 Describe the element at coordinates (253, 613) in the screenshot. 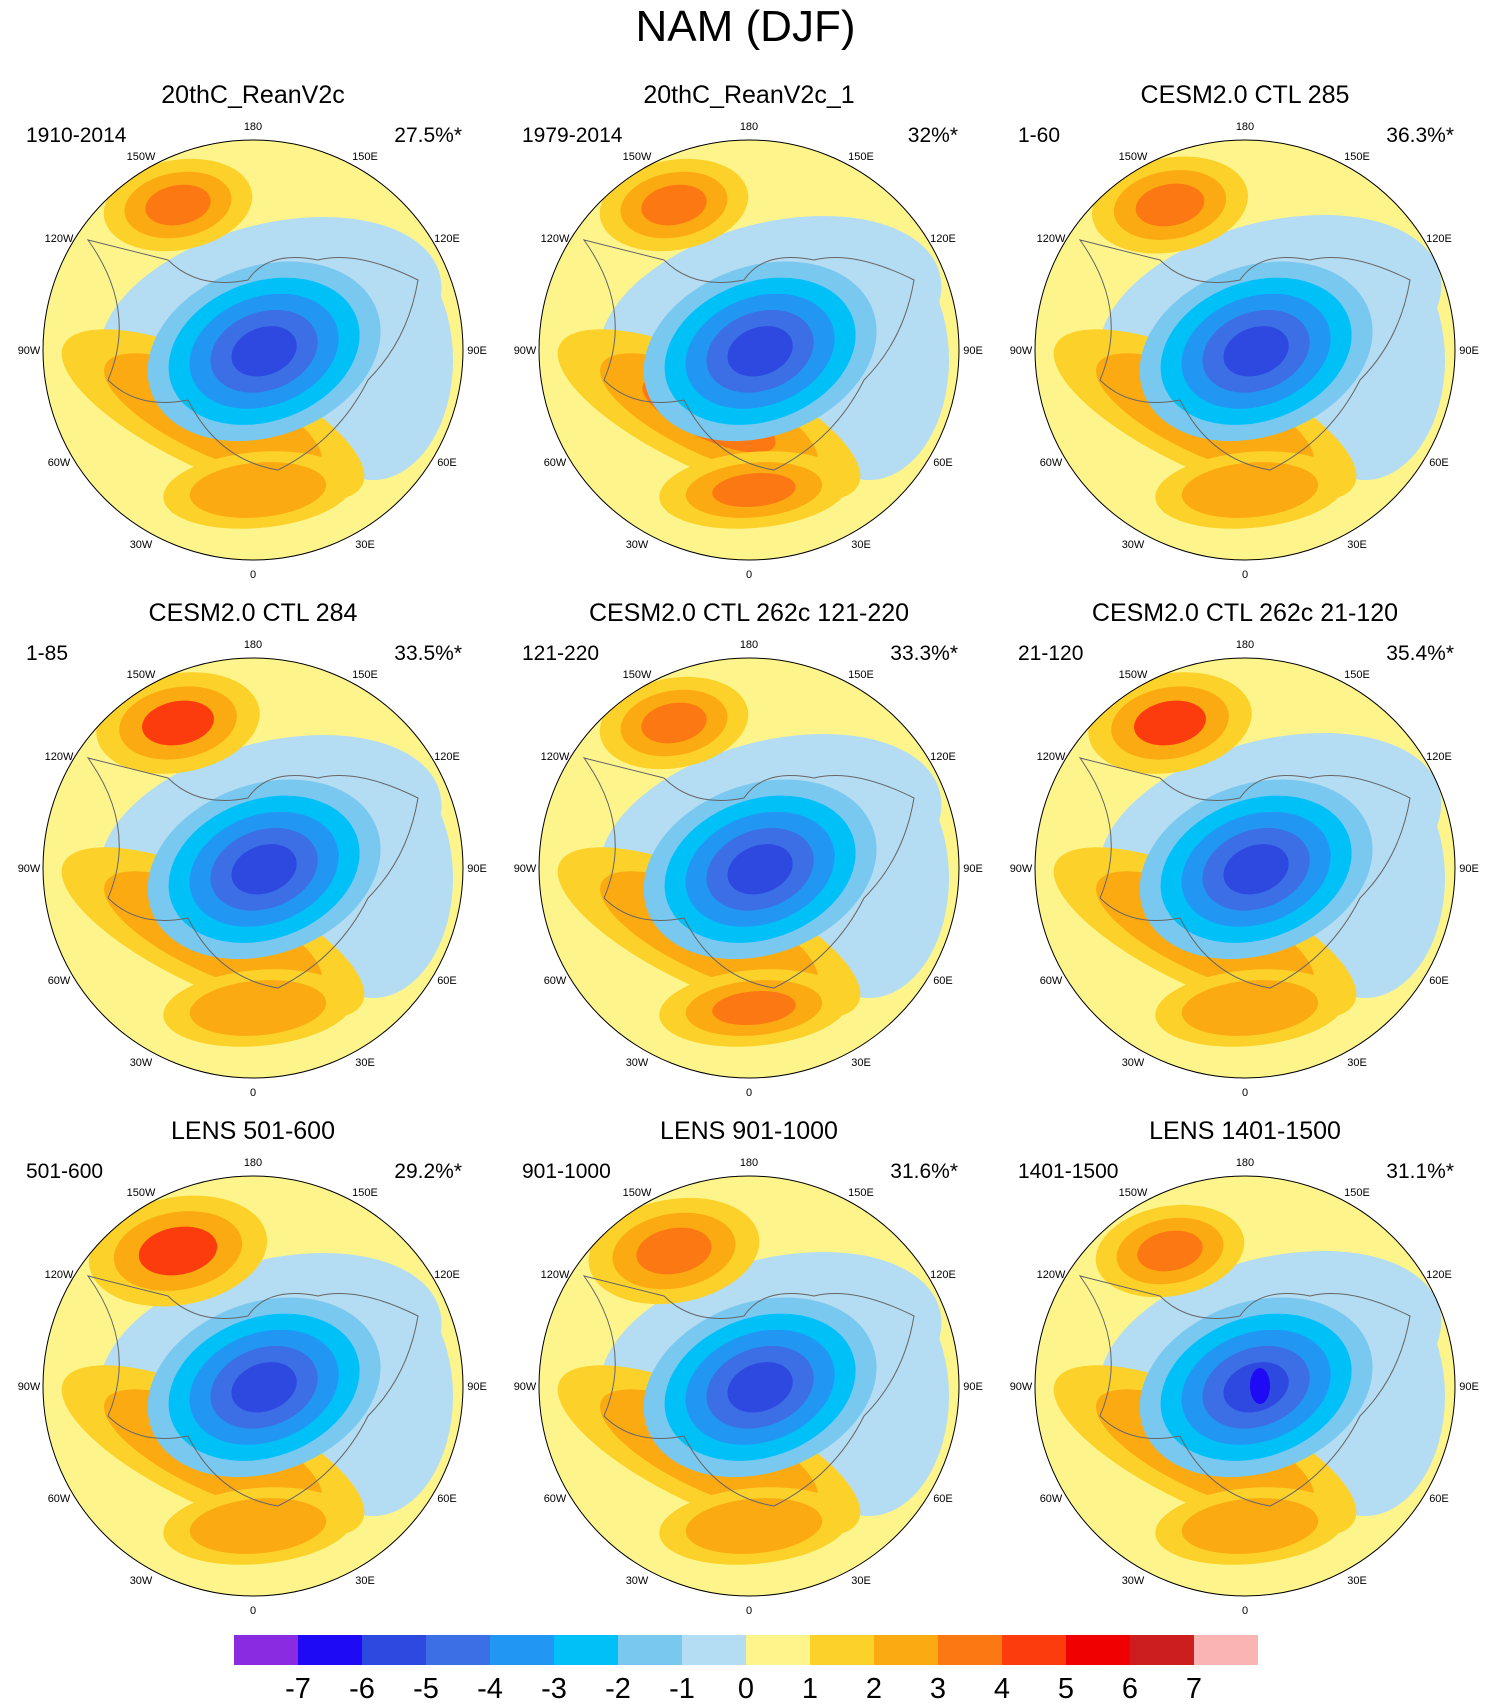

I see `panel-title: CESM2.0 CTL 284` at that location.